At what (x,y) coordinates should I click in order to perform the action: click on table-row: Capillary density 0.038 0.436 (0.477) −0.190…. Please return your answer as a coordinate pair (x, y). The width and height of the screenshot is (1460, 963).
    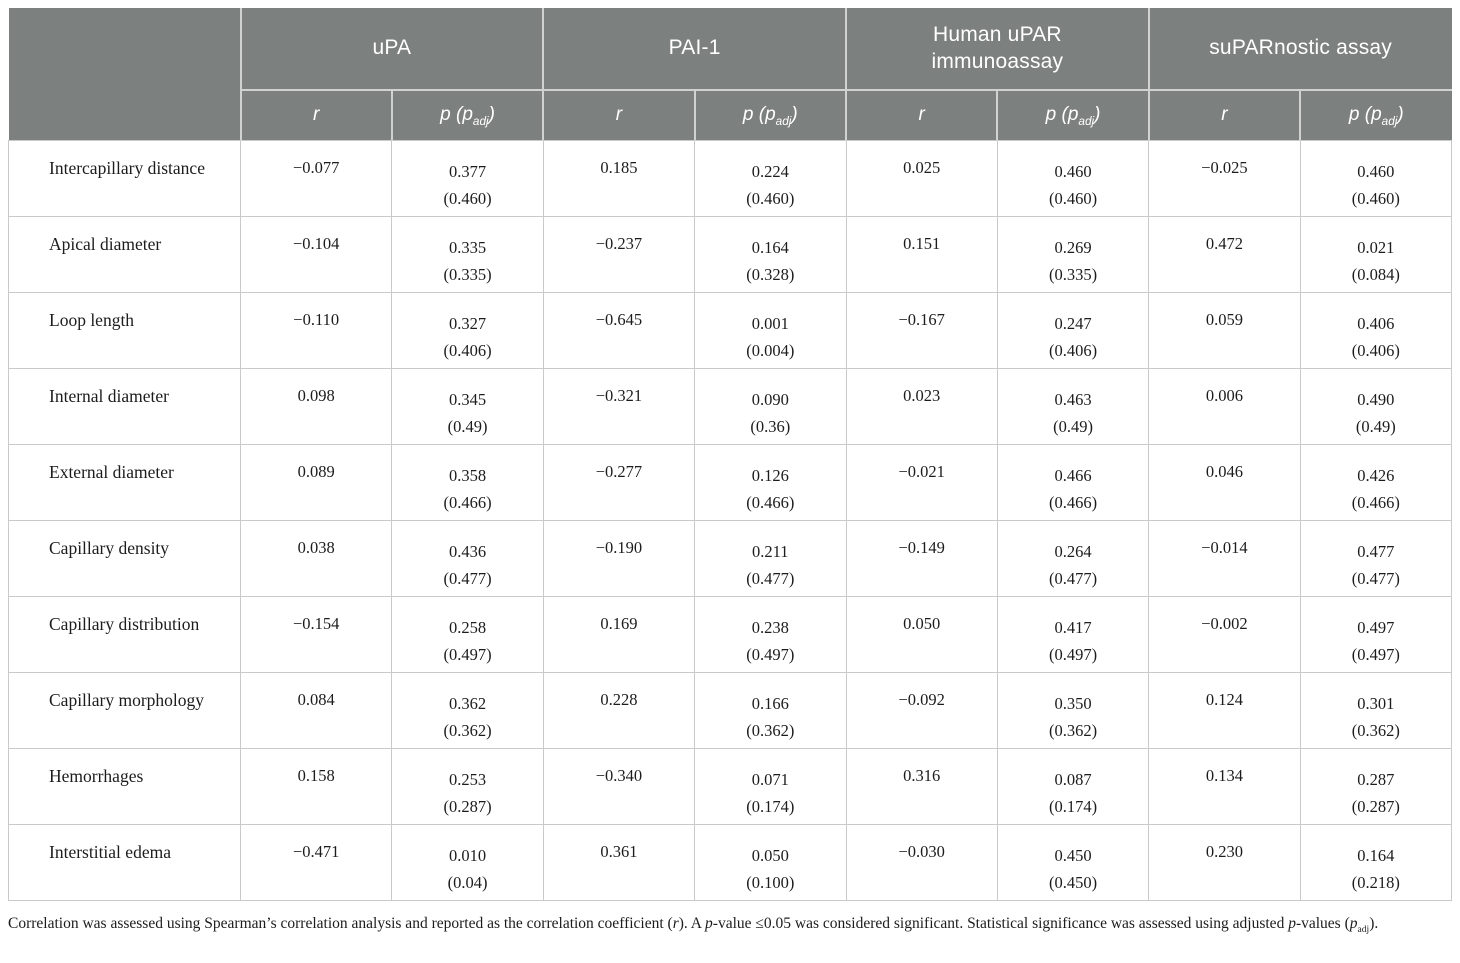
    Looking at the image, I should click on (730, 558).